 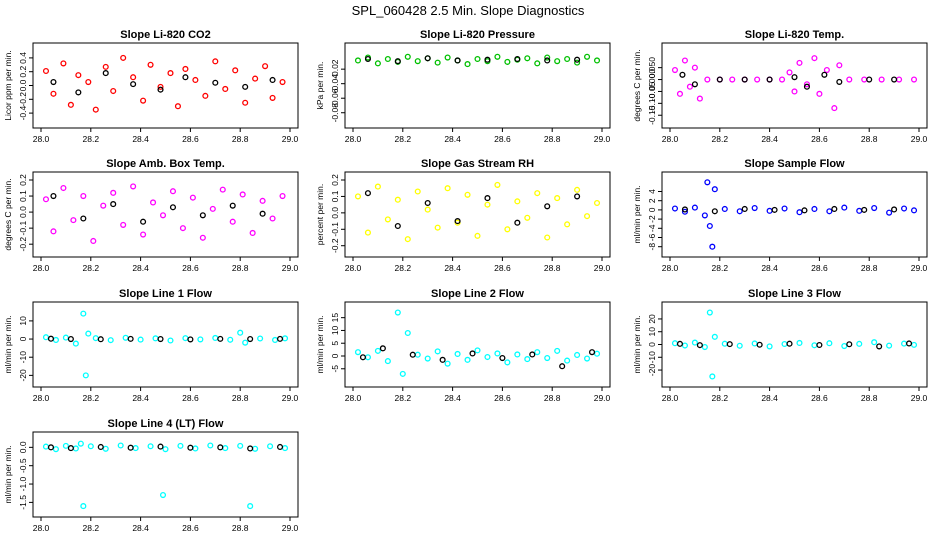 I want to click on y-tick-label: -10, so click(x=652, y=357).